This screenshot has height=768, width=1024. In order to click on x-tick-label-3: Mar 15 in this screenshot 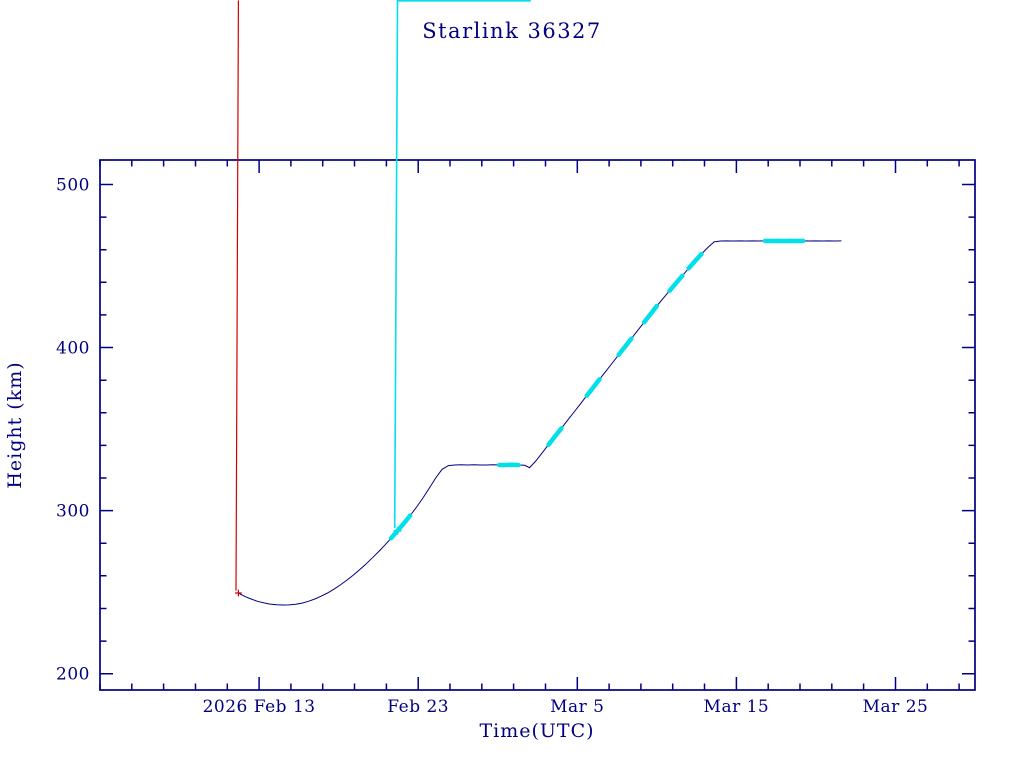, I will do `click(737, 707)`.